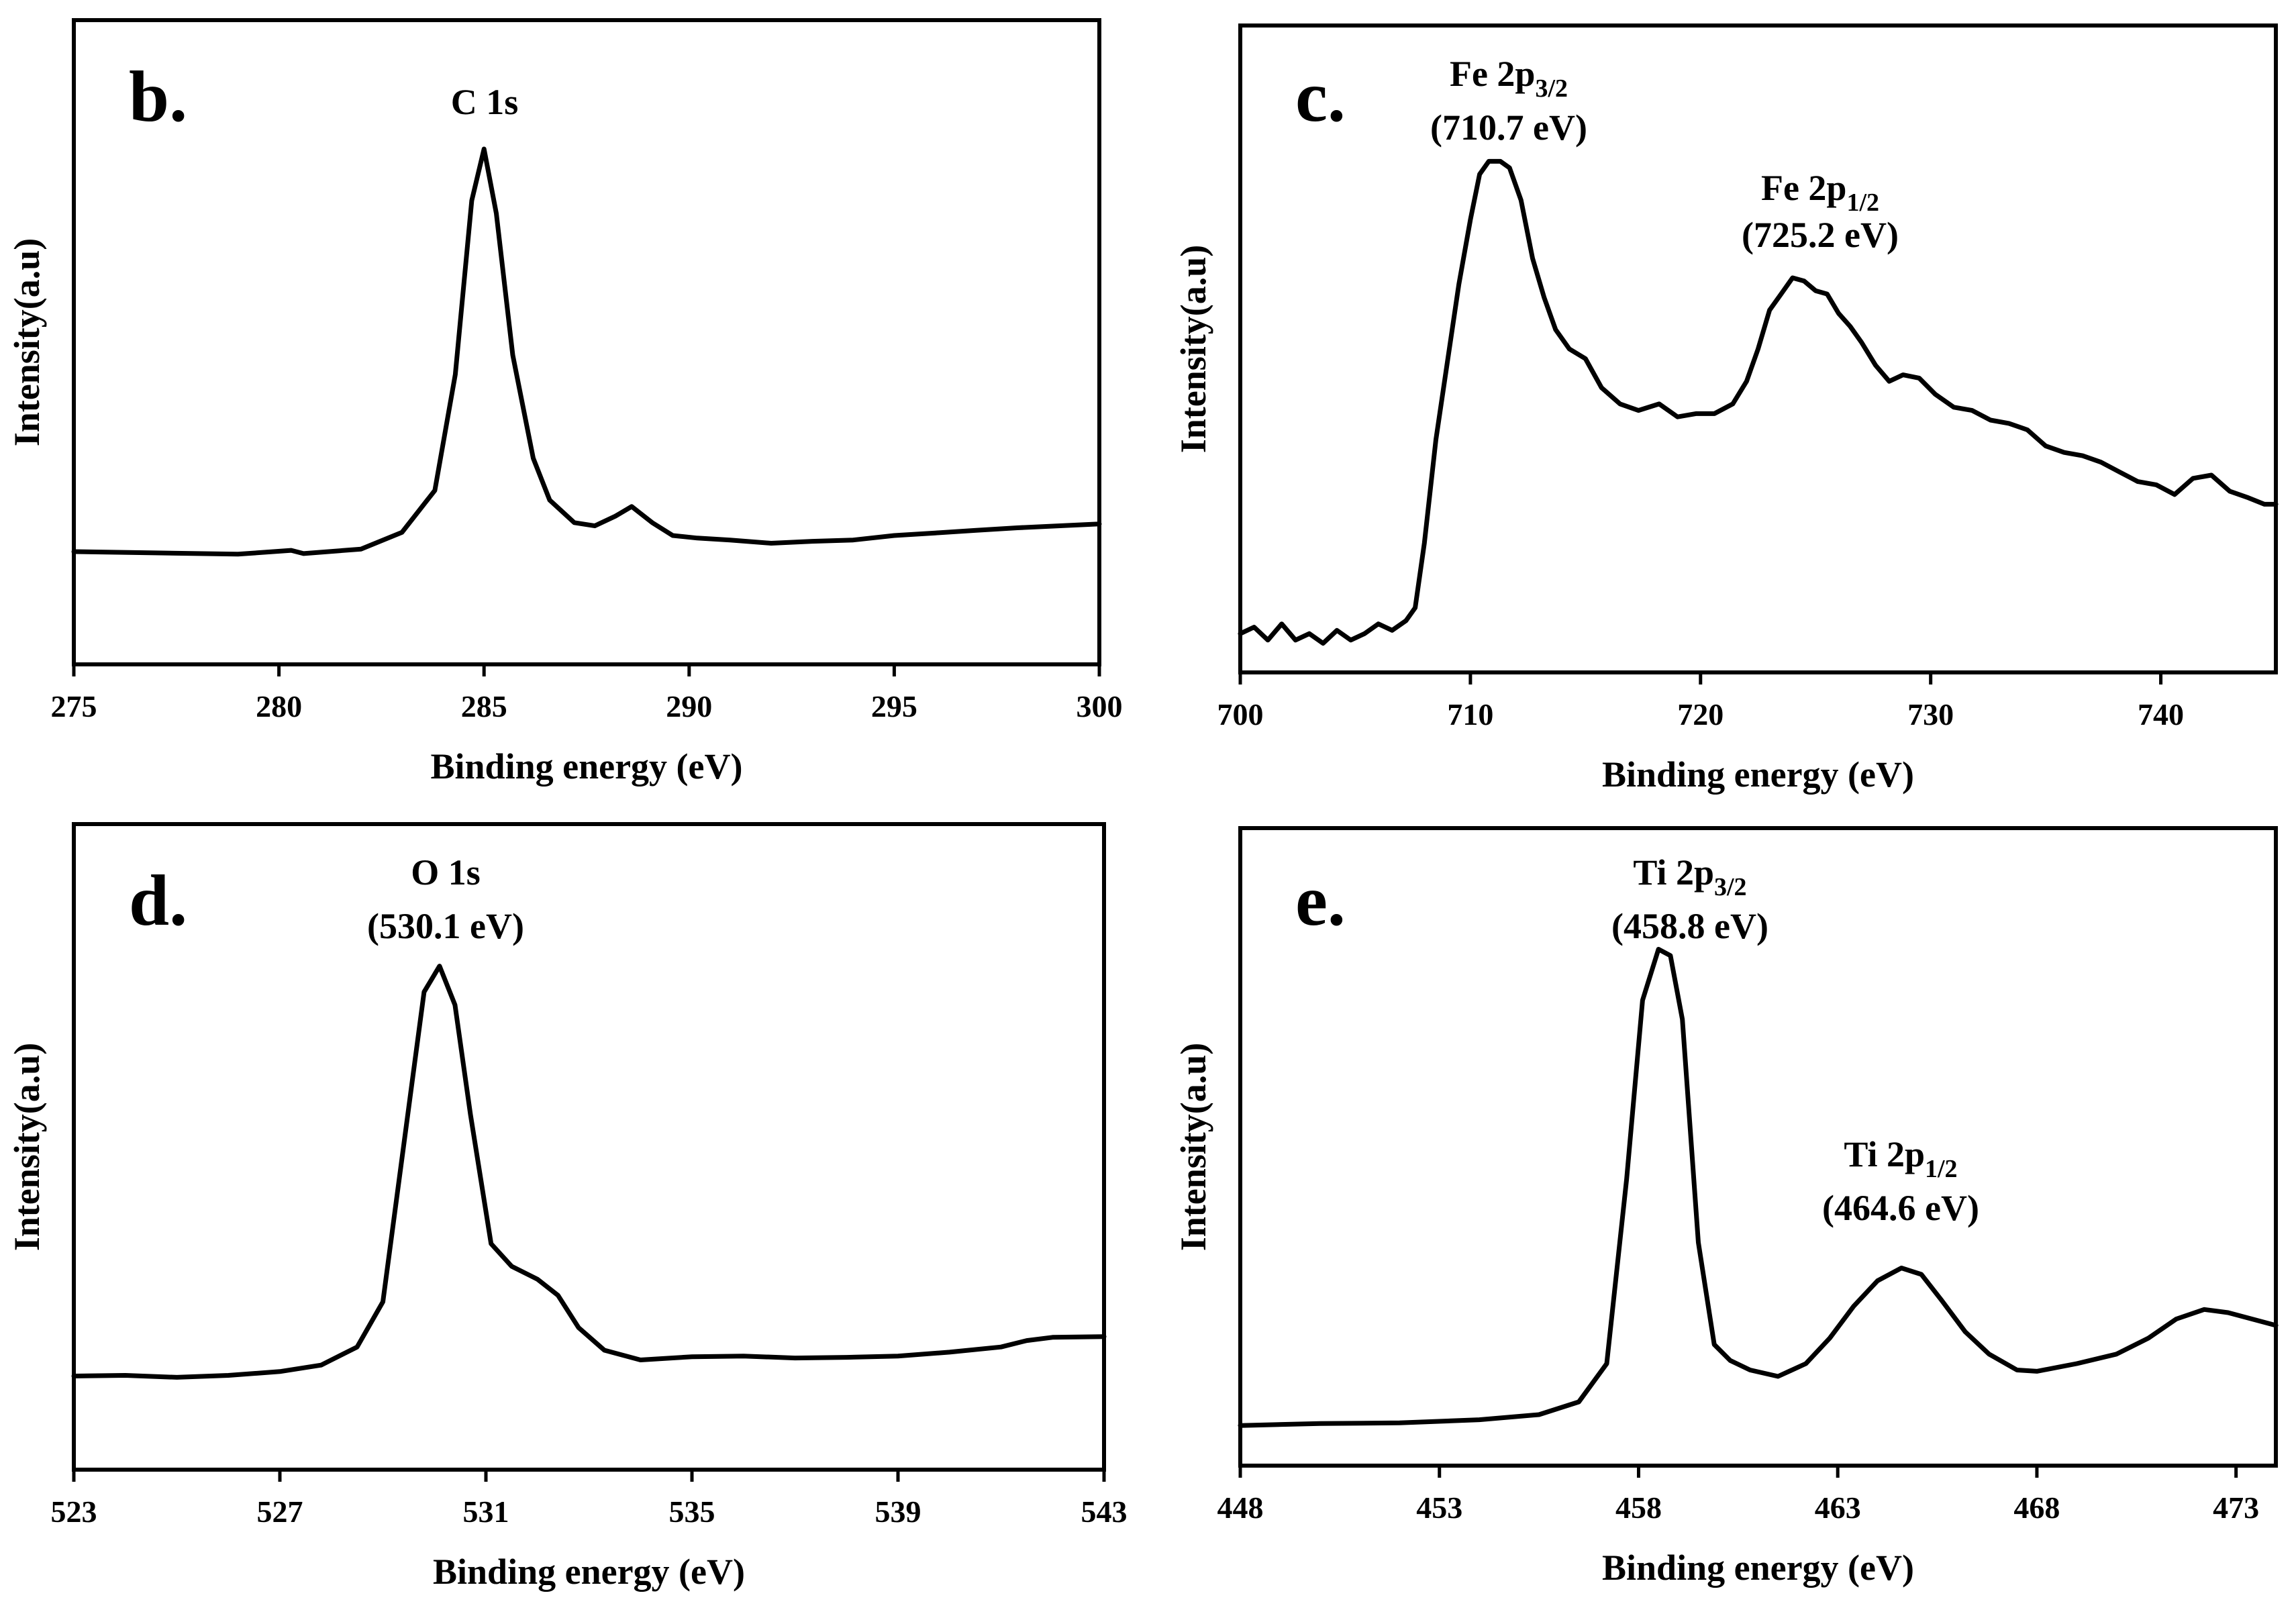  I want to click on x-tick-label: 730, so click(1930, 714).